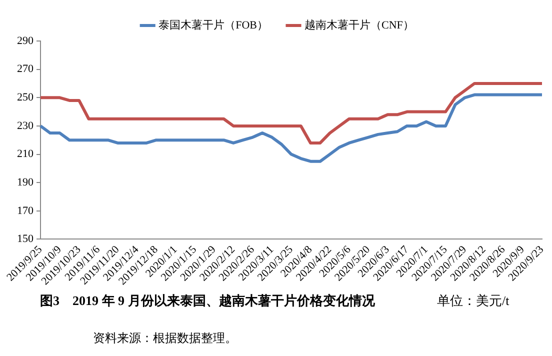  Describe the element at coordinates (473, 301) in the screenshot. I see `text: 单位：美元/t` at that location.